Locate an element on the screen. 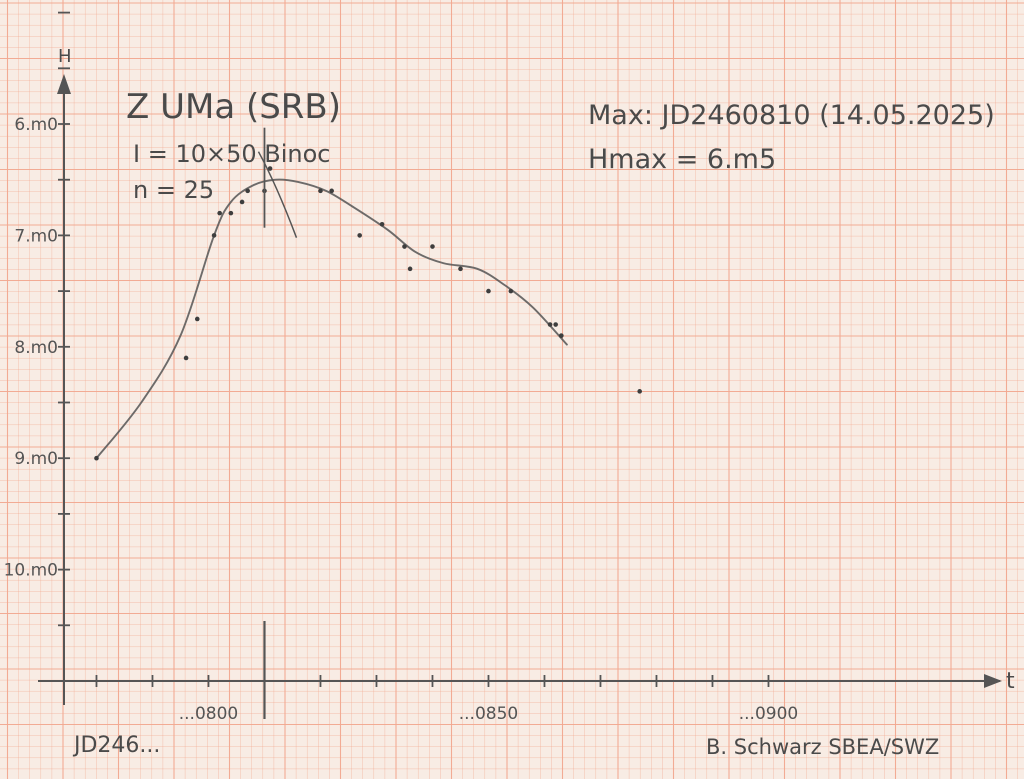 This screenshot has height=779, width=1024. x-tick-label: ...0850 is located at coordinates (488, 714).